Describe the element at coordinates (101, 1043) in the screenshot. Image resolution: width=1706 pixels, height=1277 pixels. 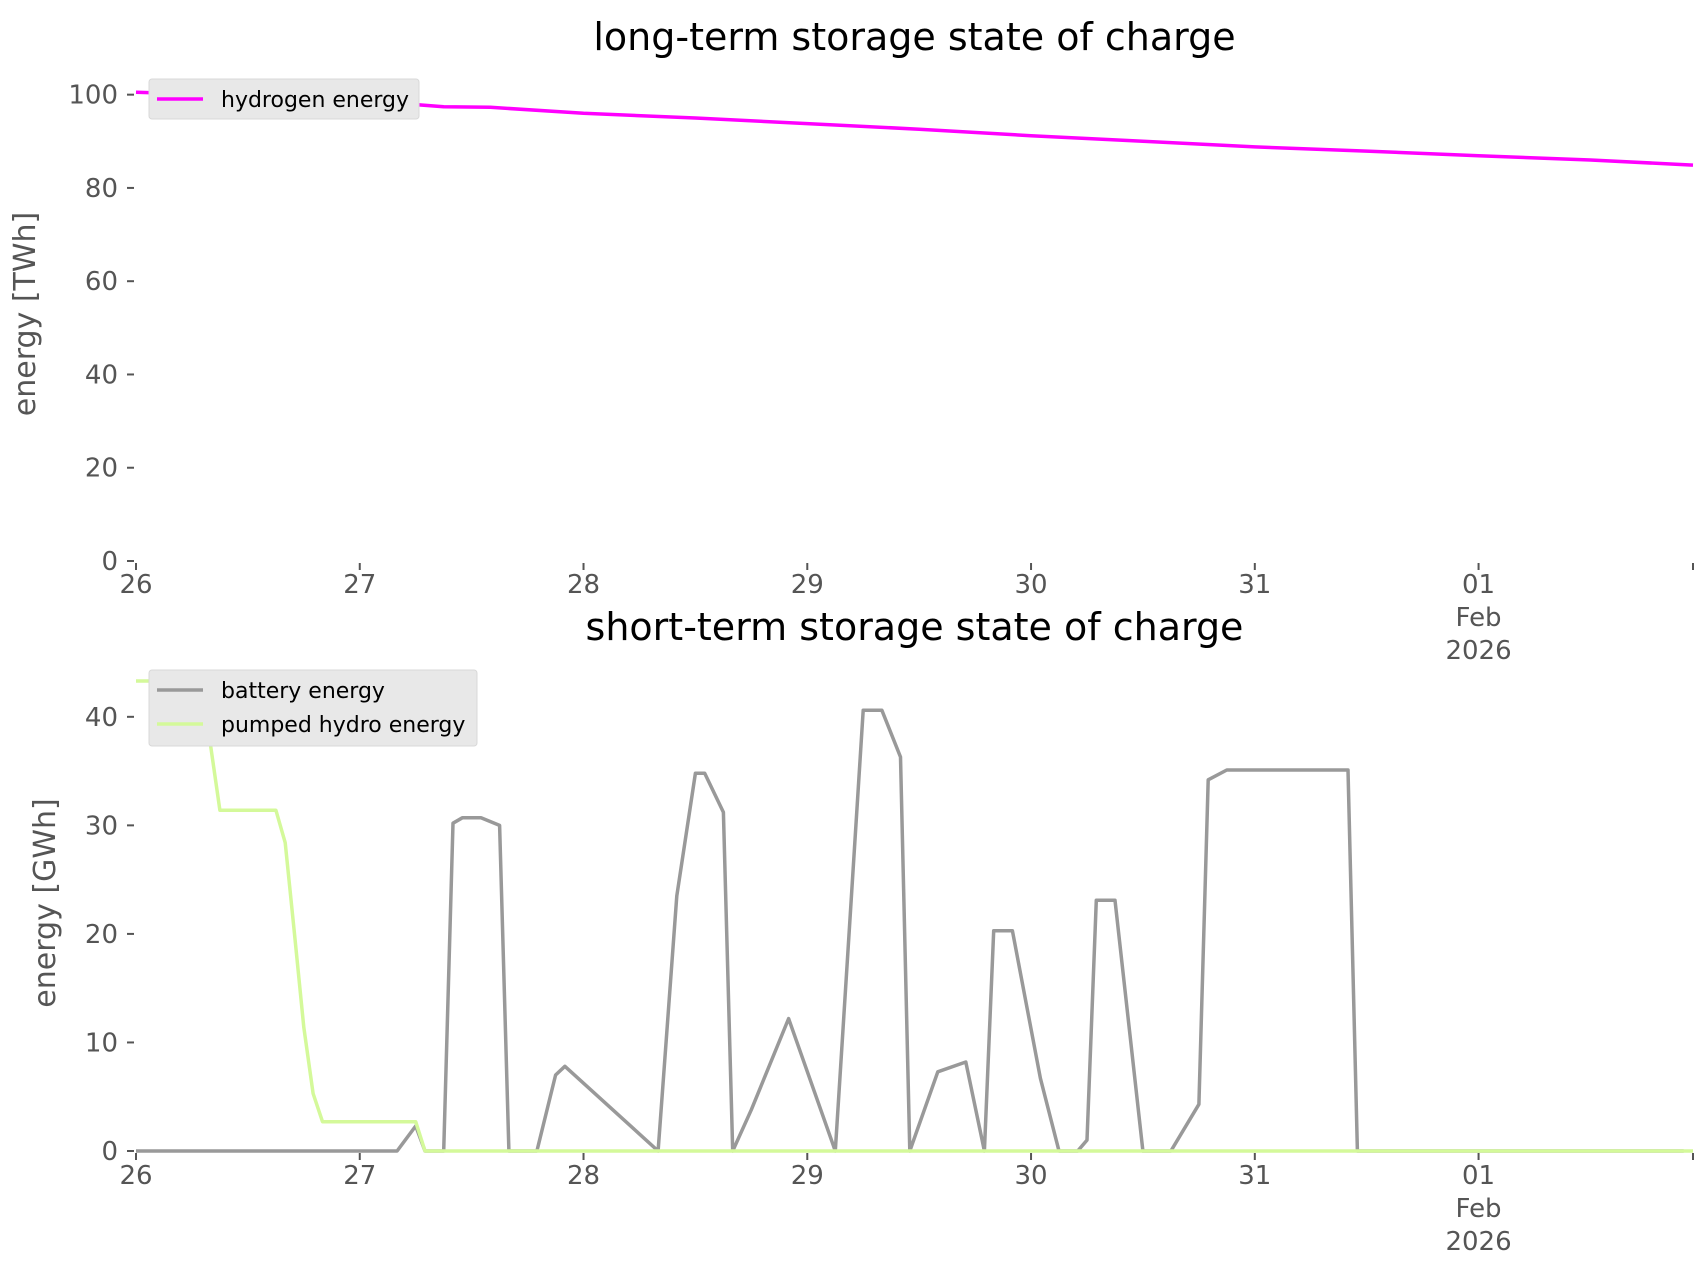
I see `y-tick-label: 10` at that location.